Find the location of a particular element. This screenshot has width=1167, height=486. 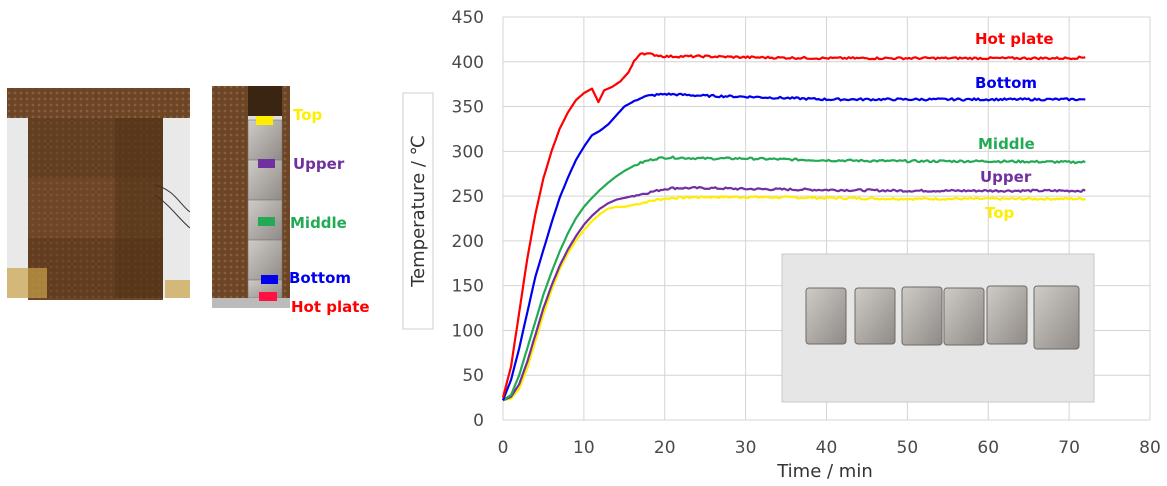

x-axis-title: Time / min is located at coordinates (824, 471).